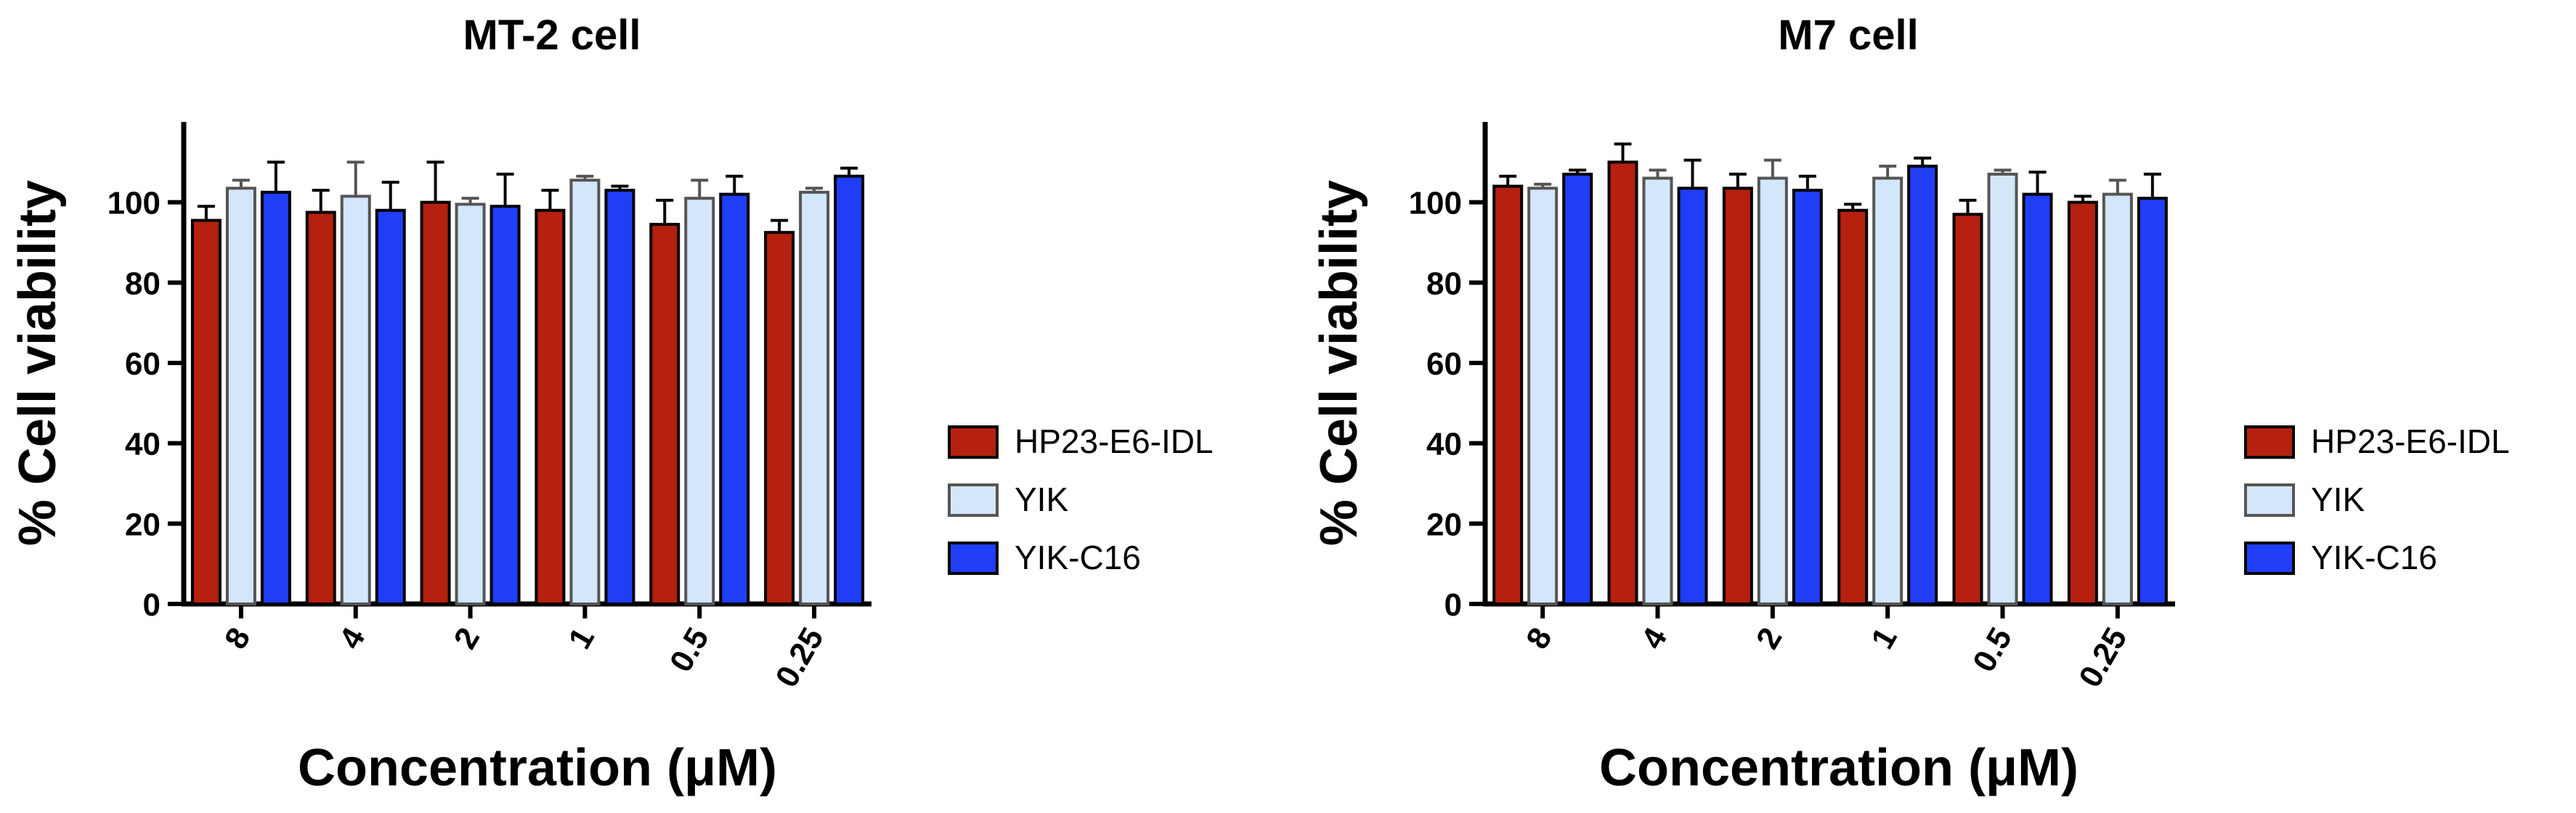 The image size is (2576, 813). What do you see at coordinates (552, 35) in the screenshot?
I see `chart-title: MT-2 cell` at bounding box center [552, 35].